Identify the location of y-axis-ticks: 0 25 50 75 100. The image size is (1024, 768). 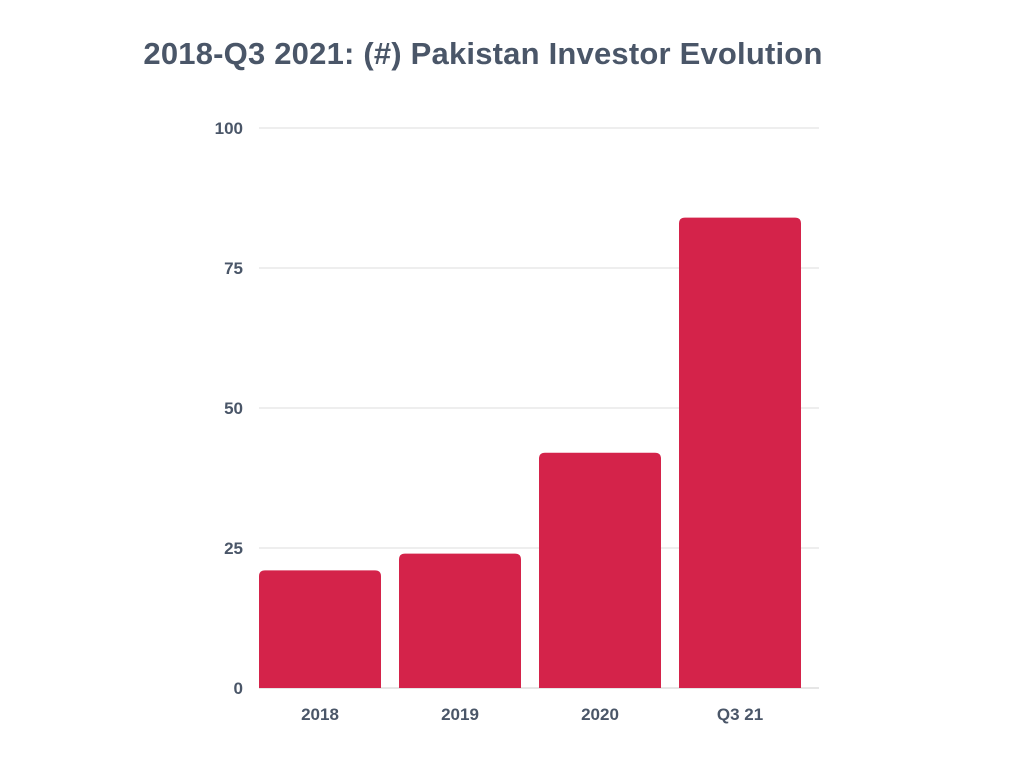
(229, 408).